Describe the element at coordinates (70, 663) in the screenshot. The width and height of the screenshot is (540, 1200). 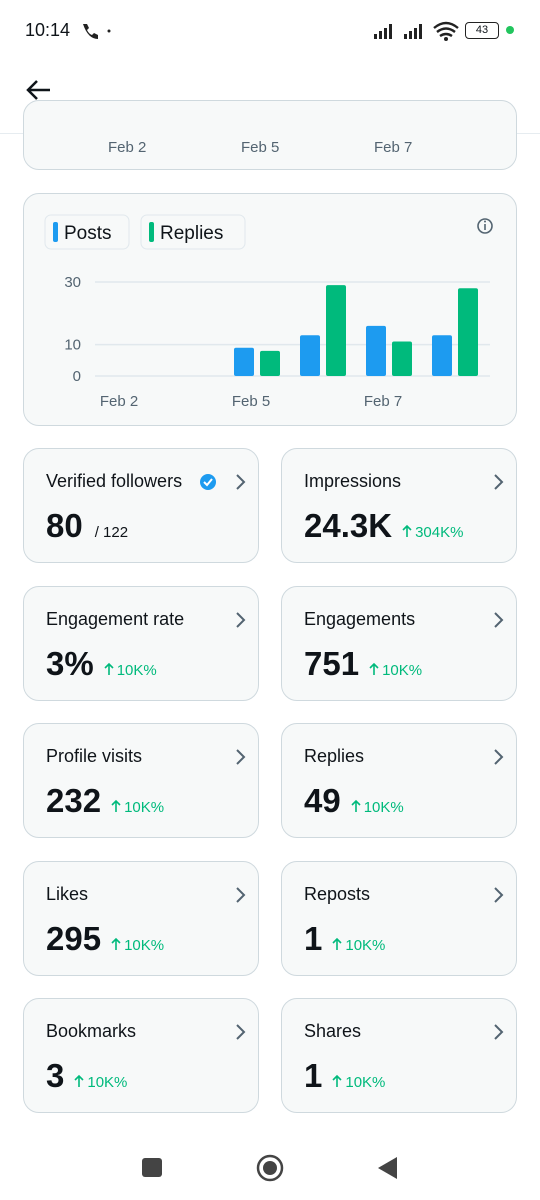
I see `metric-value: 3%` at that location.